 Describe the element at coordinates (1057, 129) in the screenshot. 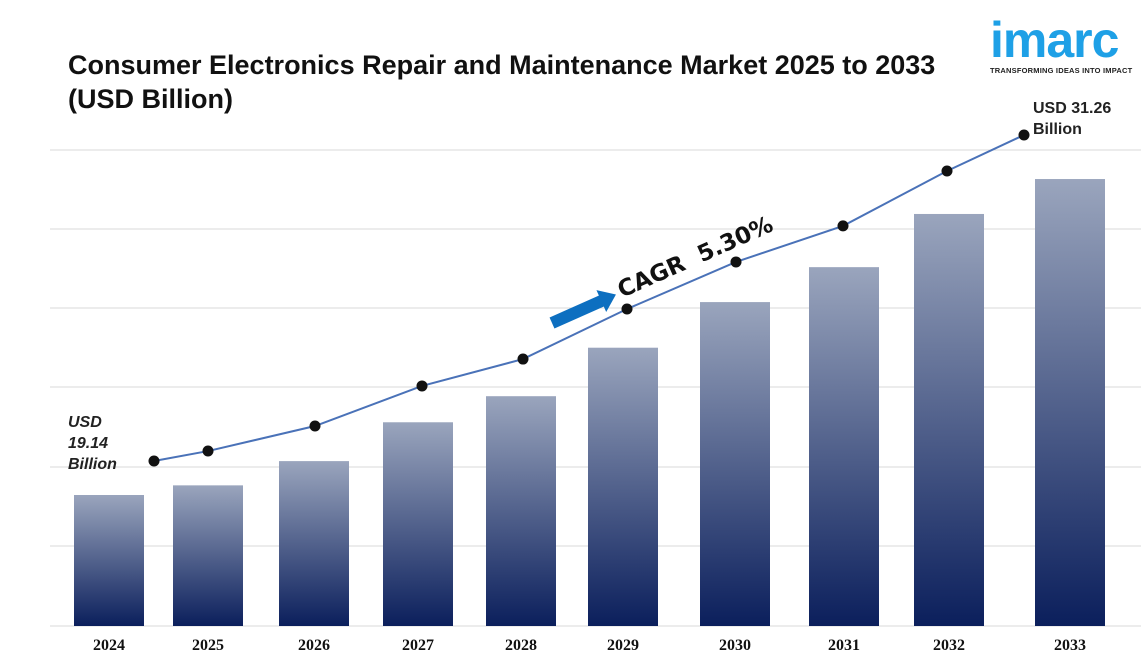

I see `end-label-line: Billion` at that location.